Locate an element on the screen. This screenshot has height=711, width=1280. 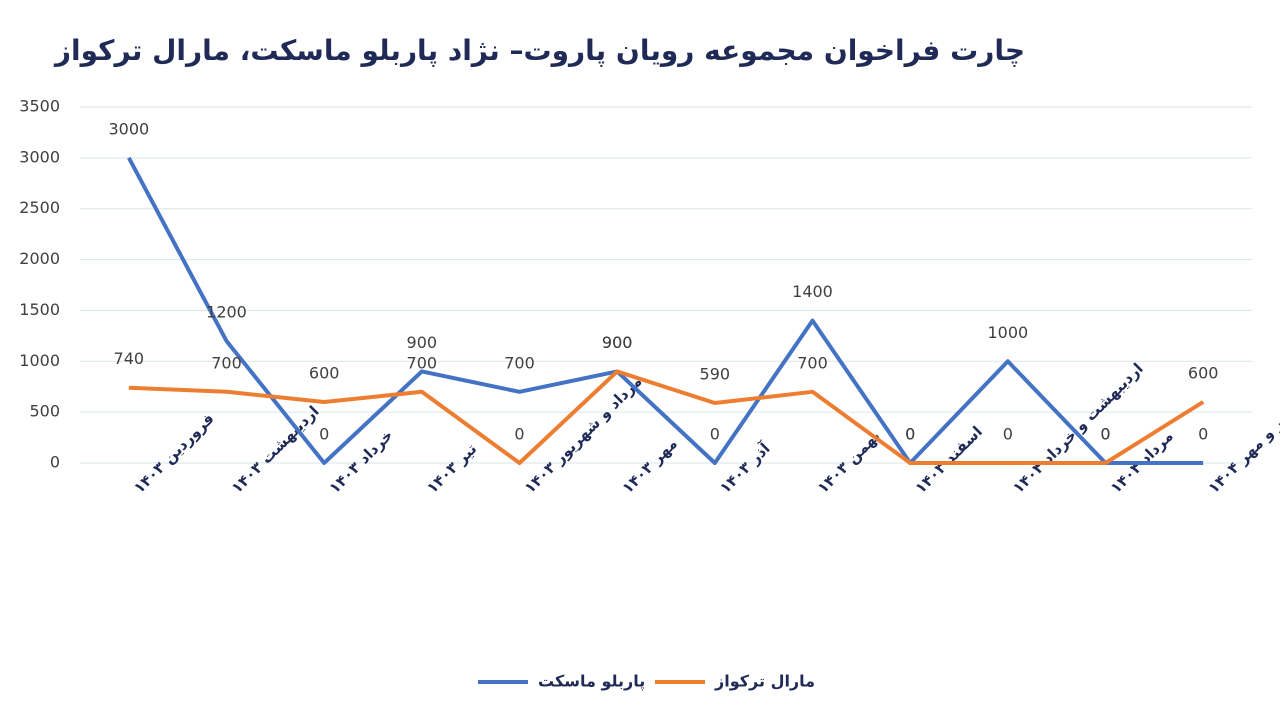
data-label: 1400 is located at coordinates (812, 291).